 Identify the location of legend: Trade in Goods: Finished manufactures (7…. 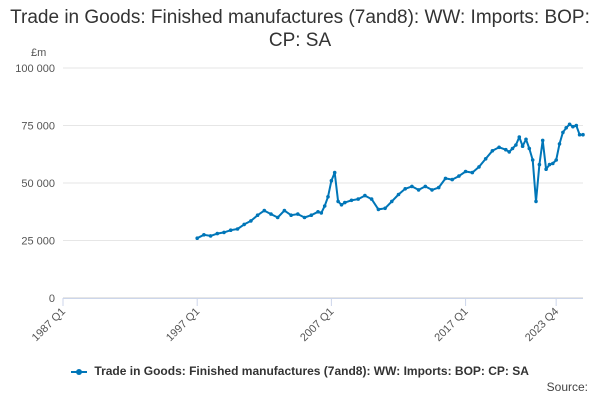
(300, 371).